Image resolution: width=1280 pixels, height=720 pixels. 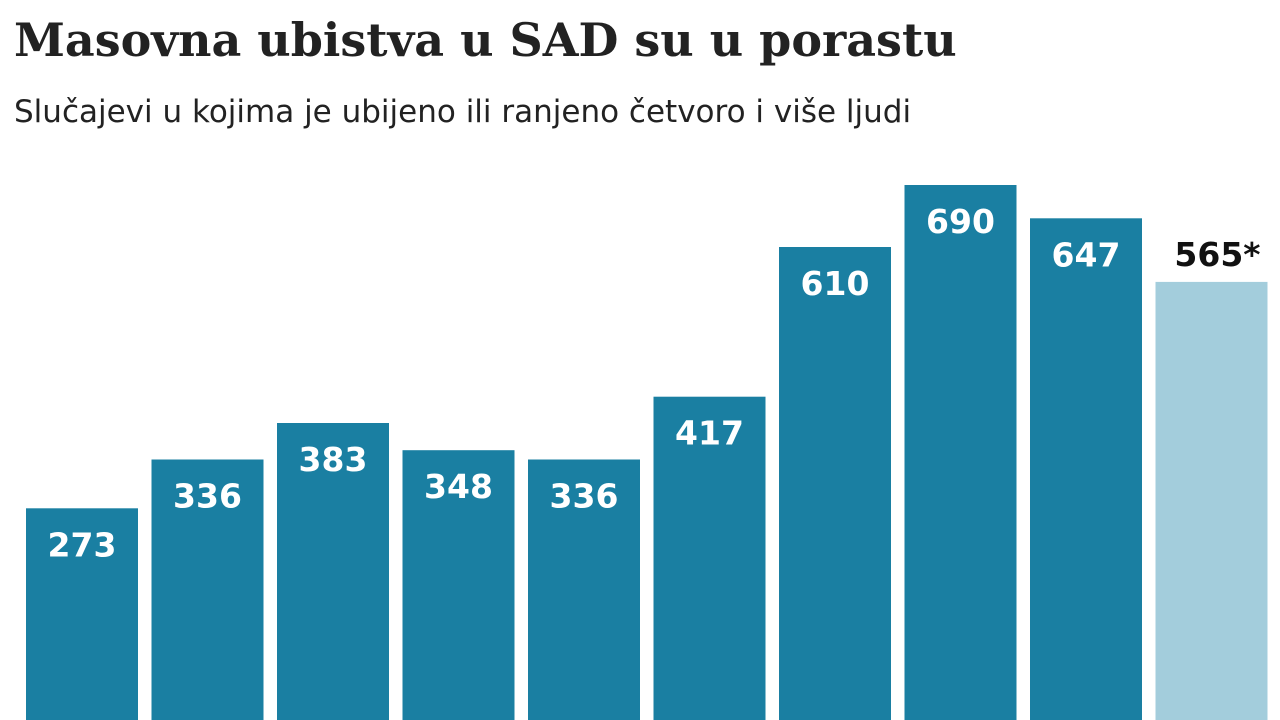 What do you see at coordinates (82, 544) in the screenshot?
I see `bar-value-label-1: 273` at bounding box center [82, 544].